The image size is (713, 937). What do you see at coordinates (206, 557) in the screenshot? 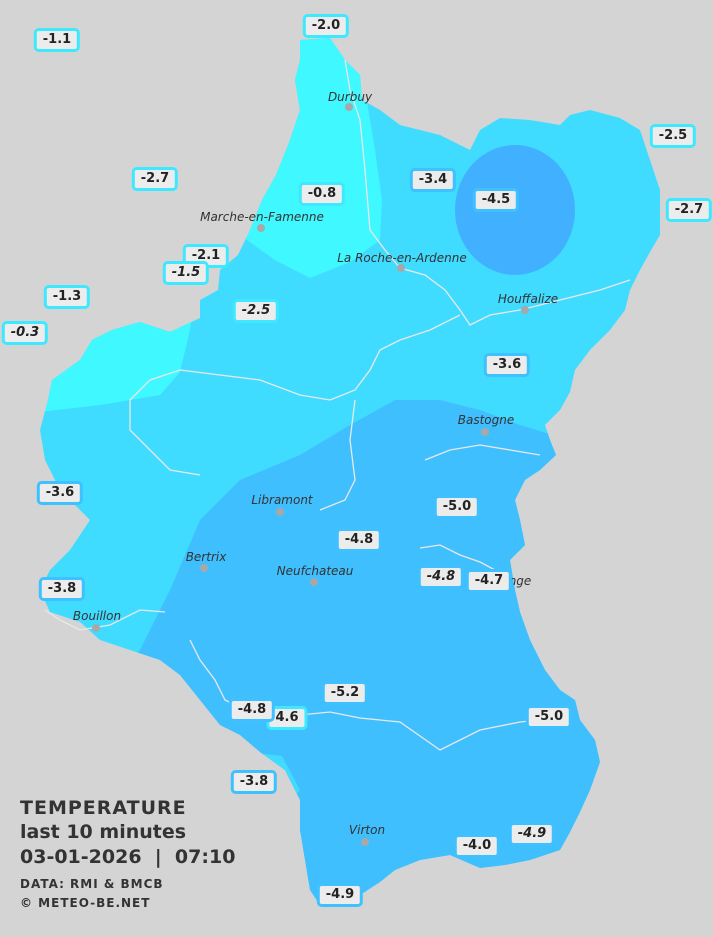
I see `city-label: Bertrix` at bounding box center [206, 557].